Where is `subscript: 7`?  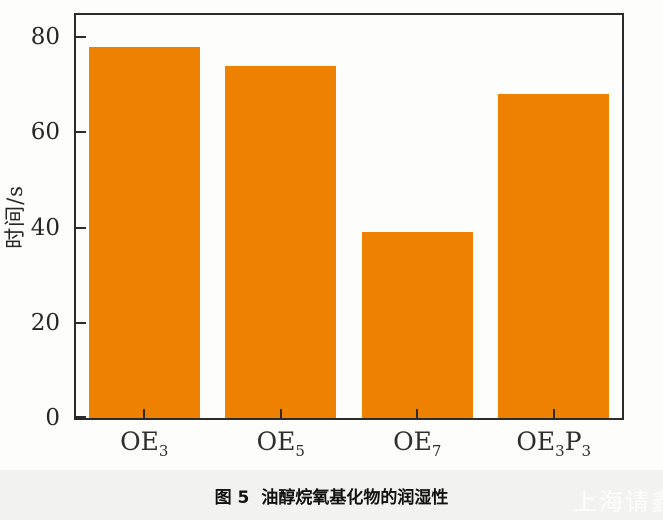
subscript: 7 is located at coordinates (436, 451).